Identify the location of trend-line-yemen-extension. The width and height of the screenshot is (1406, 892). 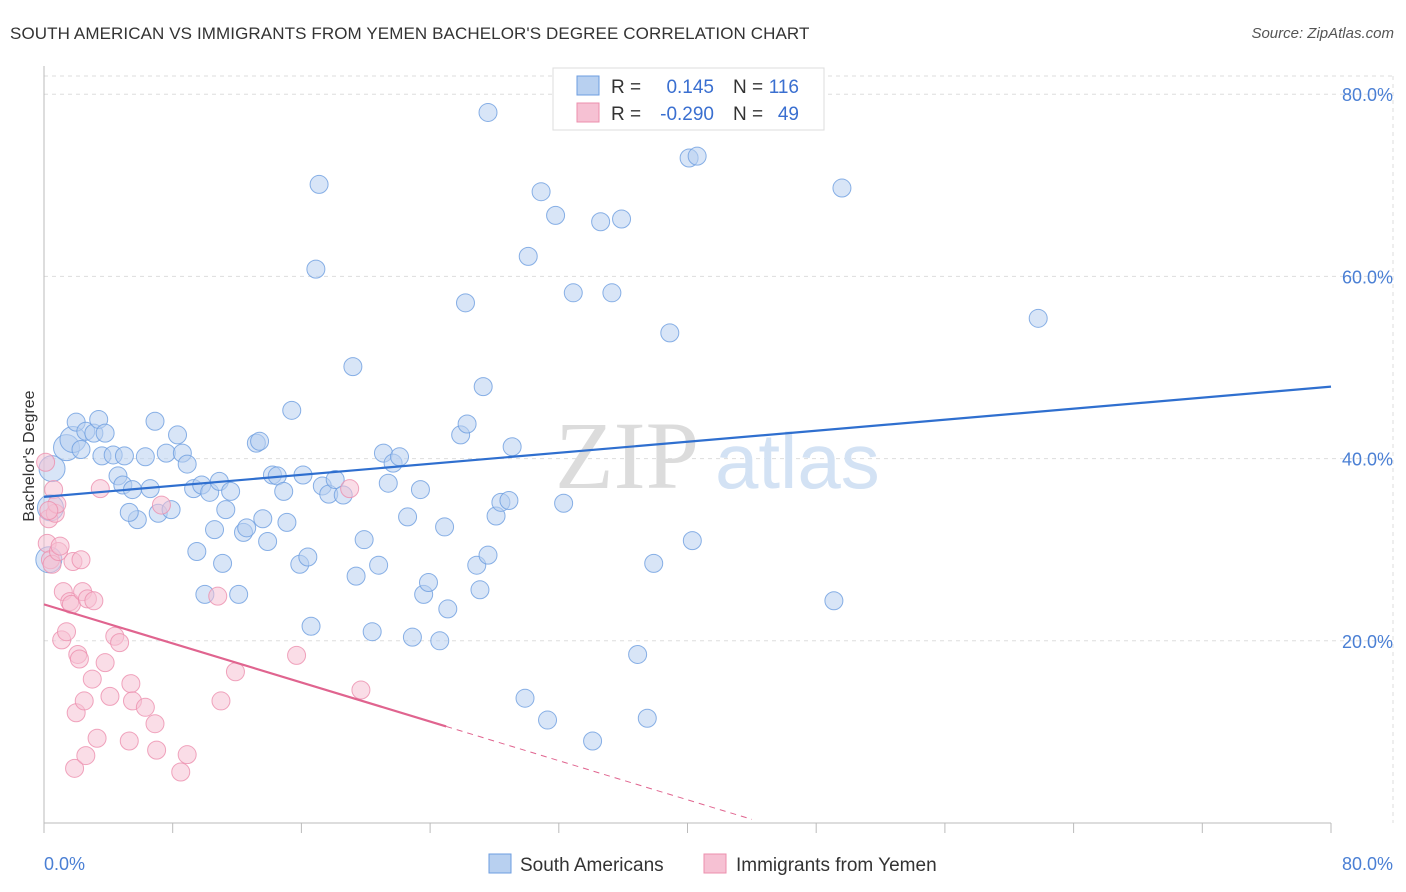
(599, 772).